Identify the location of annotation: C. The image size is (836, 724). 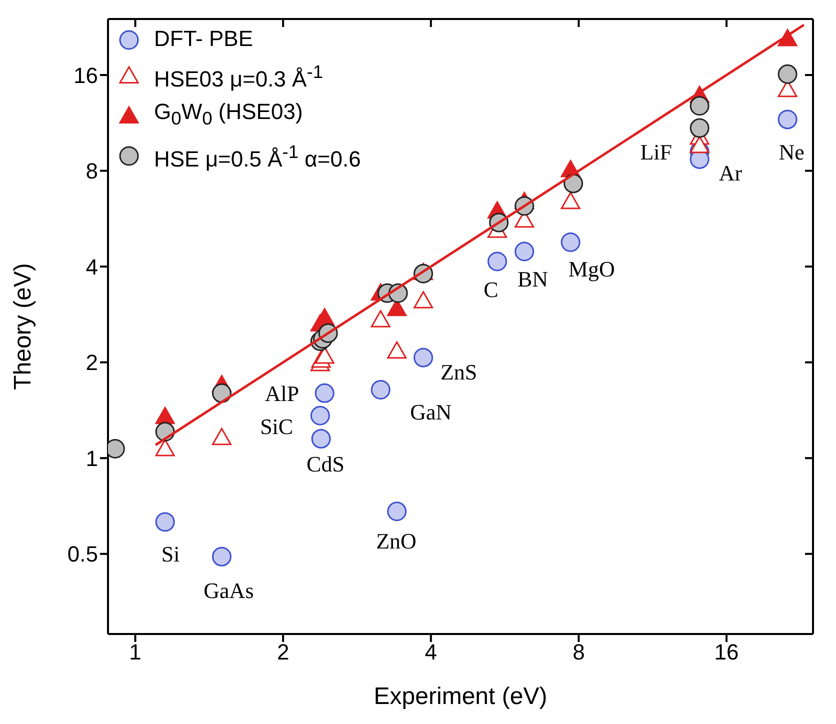
(491, 289).